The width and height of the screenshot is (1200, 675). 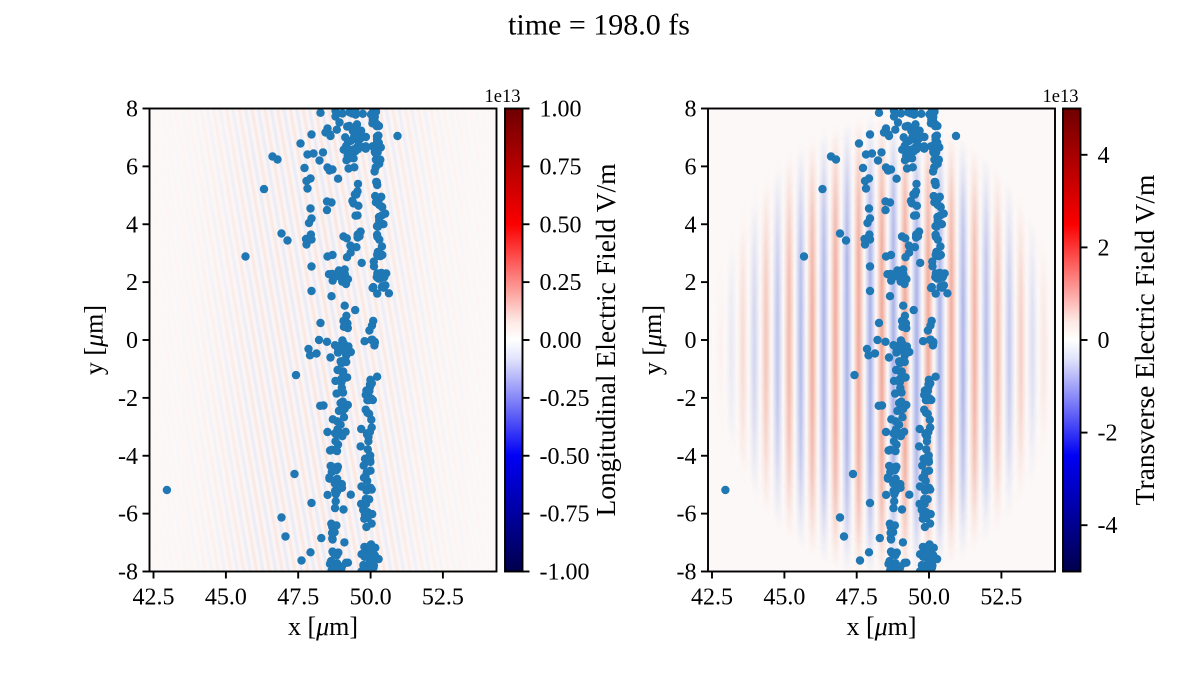 I want to click on svg-text:Longitudinal Electric Field V/: Longitudinal Electric Field V/m, so click(x=605, y=339).